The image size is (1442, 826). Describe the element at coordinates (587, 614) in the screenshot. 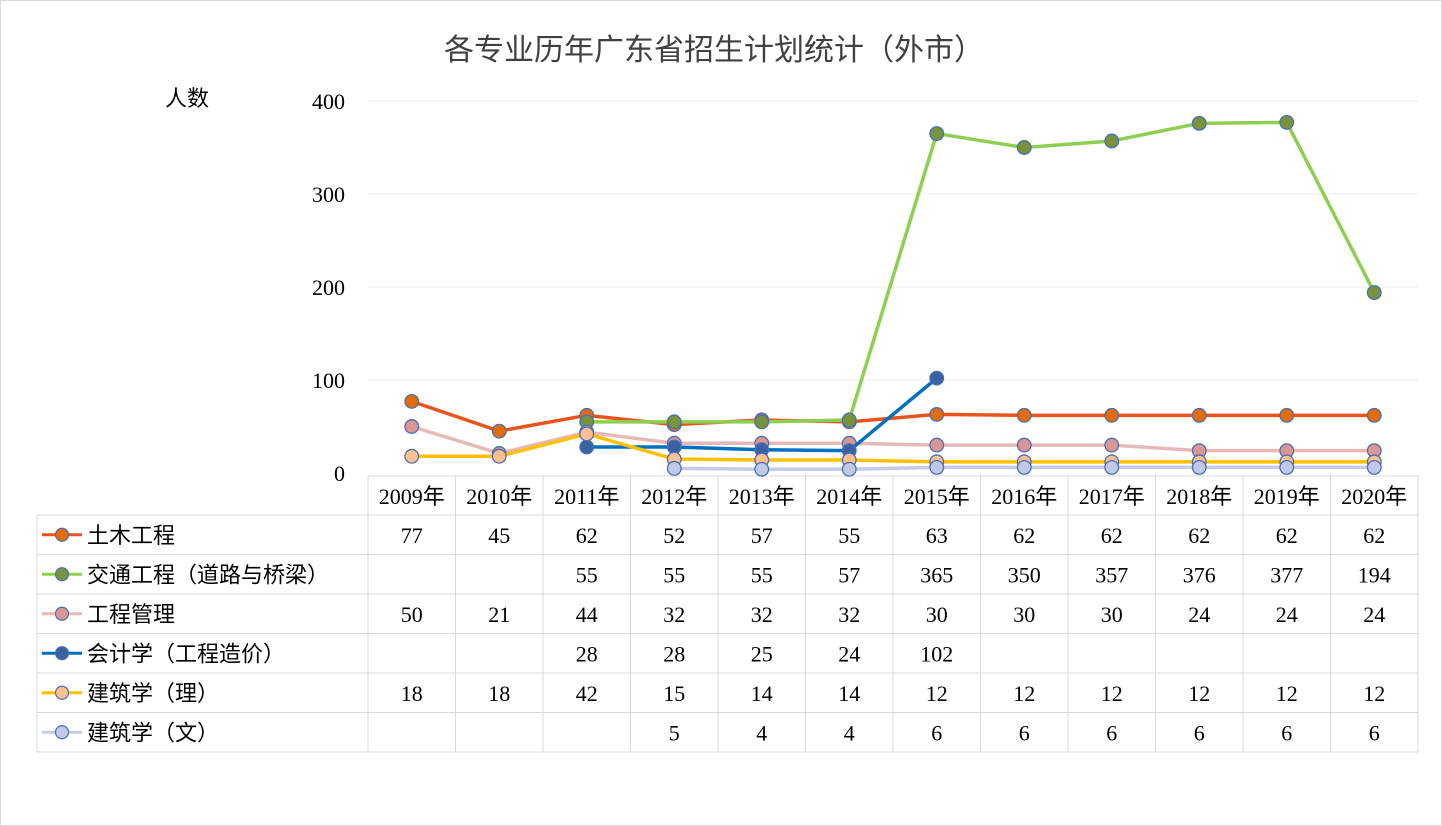

I see `data-table-cell: 44` at that location.